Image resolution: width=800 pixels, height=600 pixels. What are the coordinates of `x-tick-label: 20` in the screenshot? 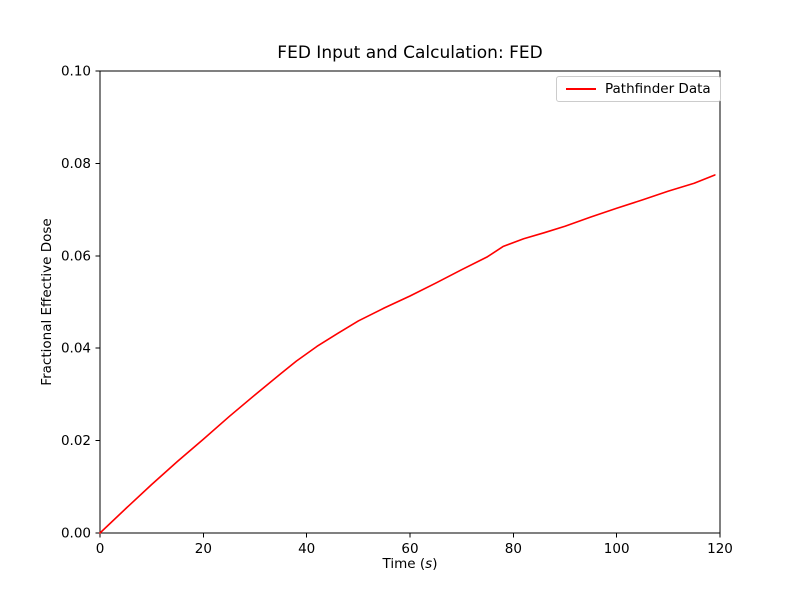 It's located at (203, 549).